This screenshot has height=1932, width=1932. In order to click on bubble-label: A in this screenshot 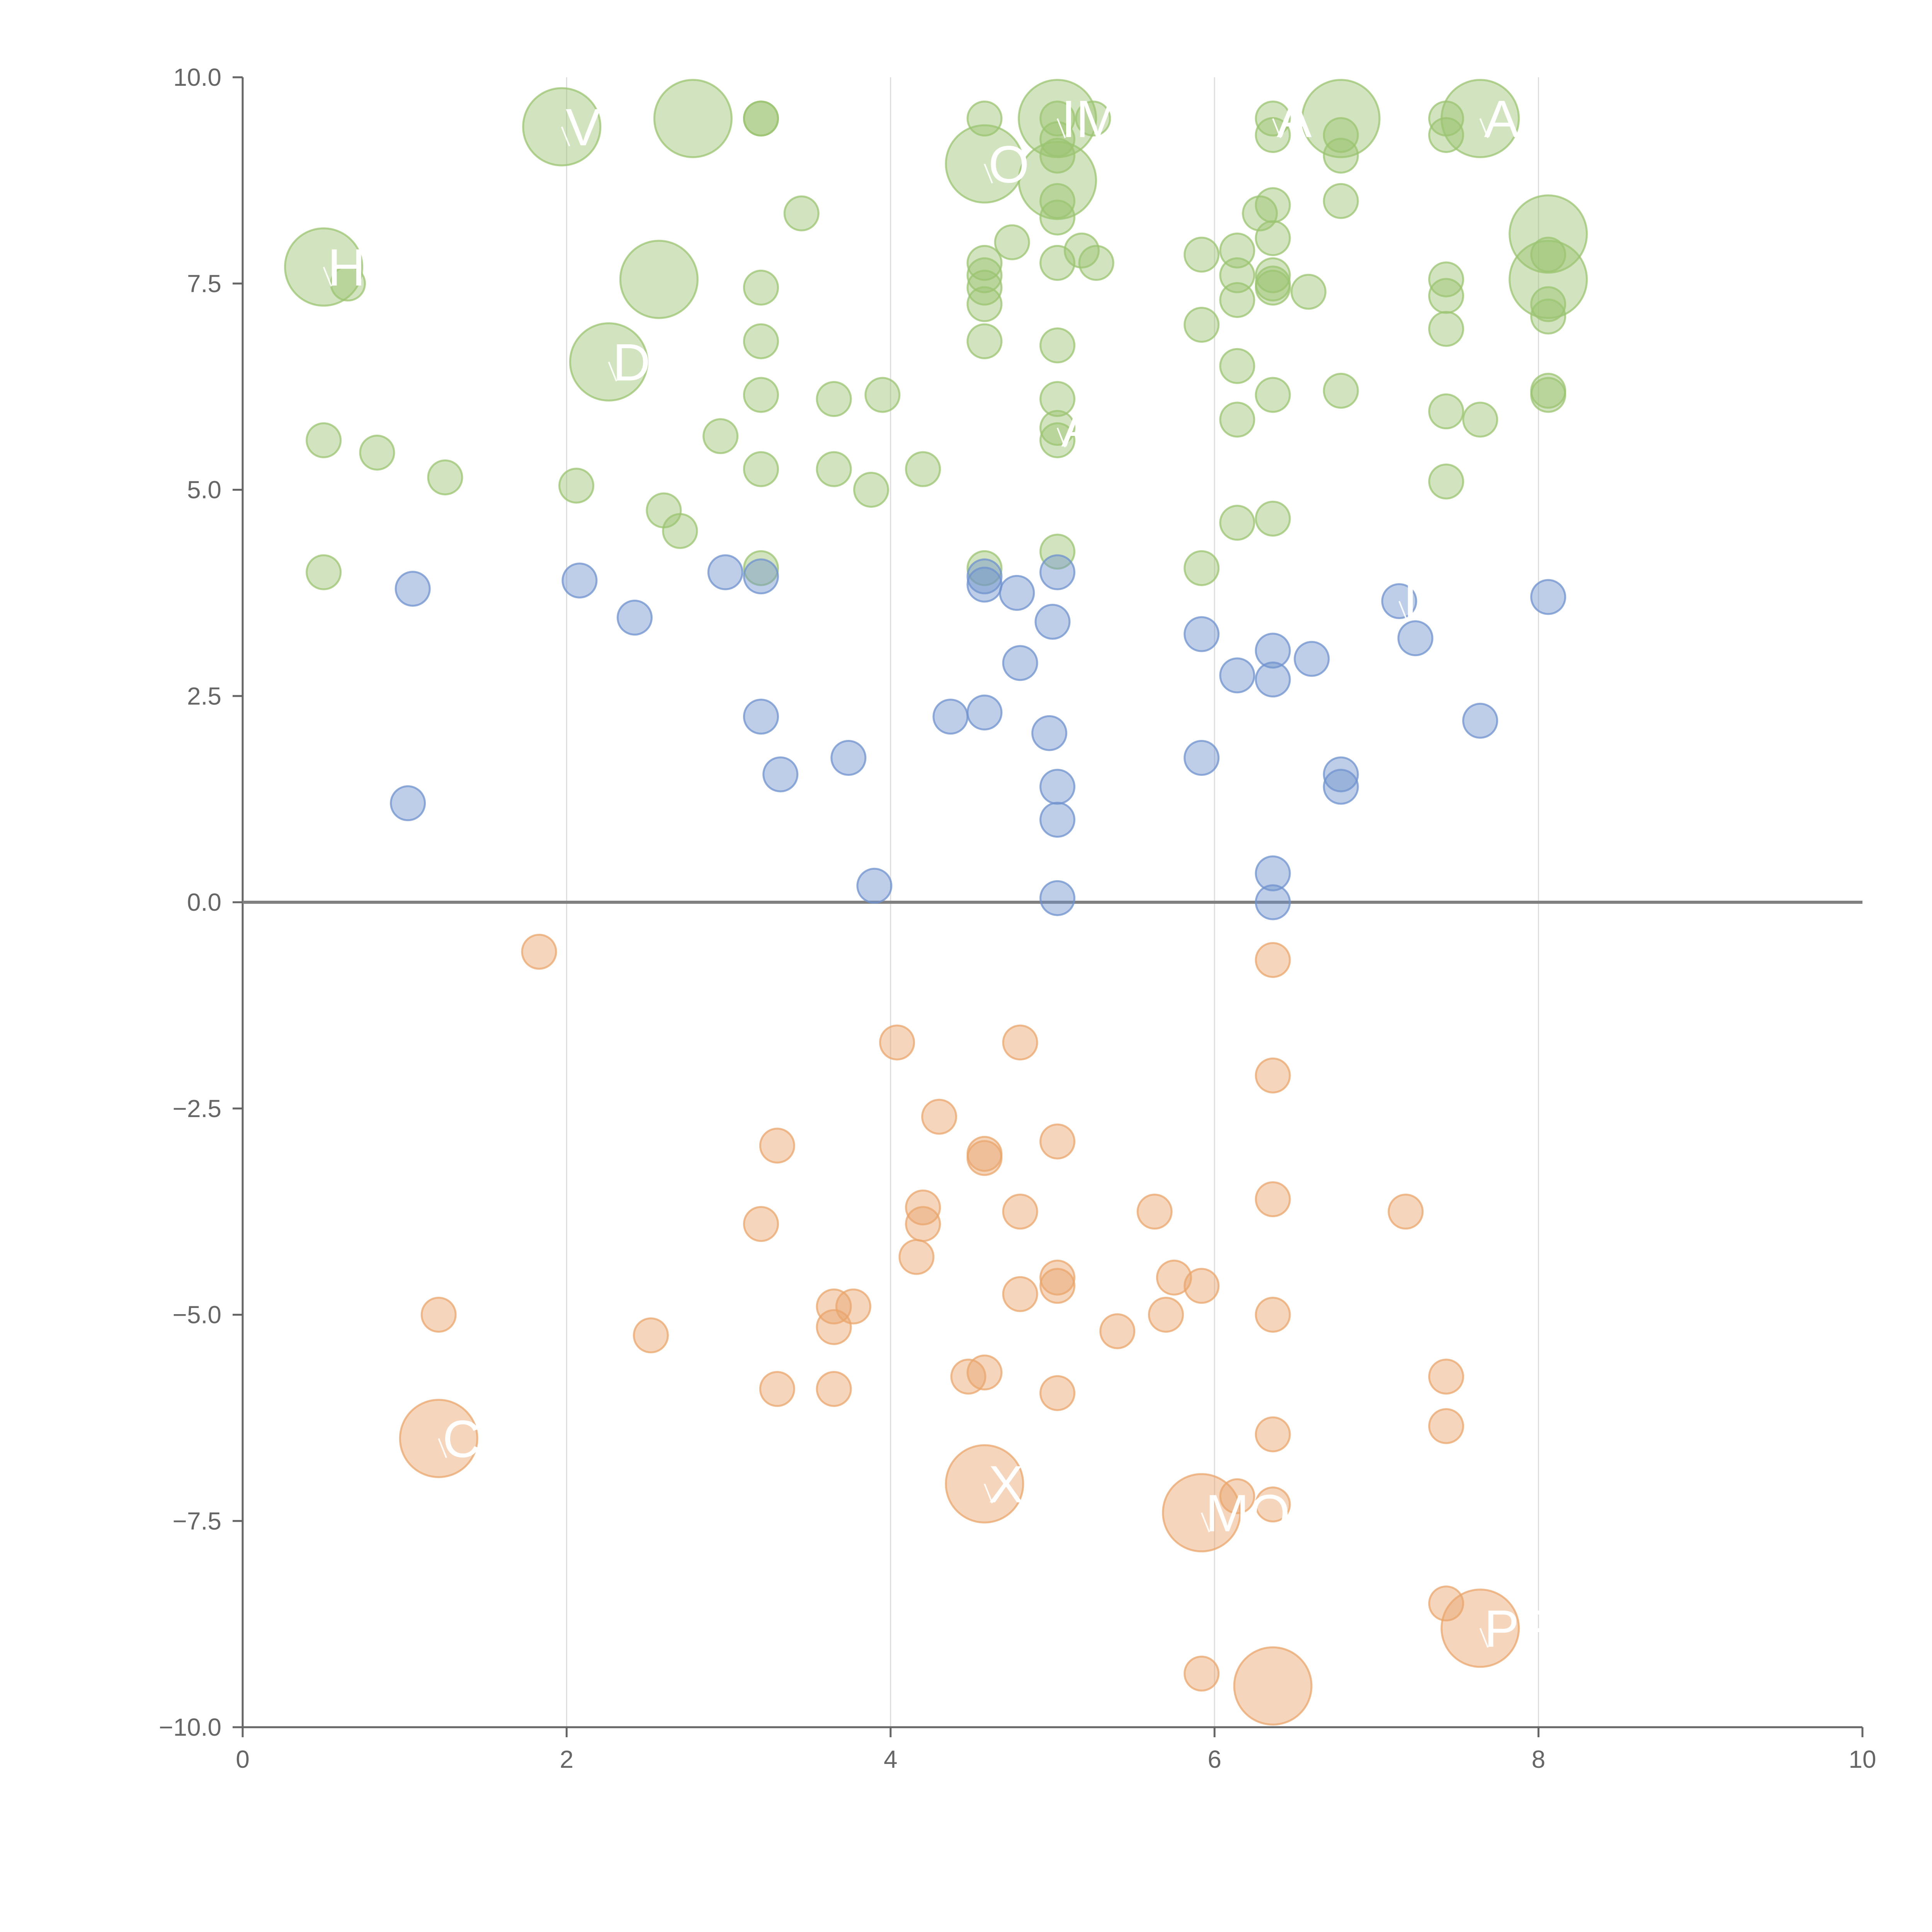, I will do `click(1295, 119)`.